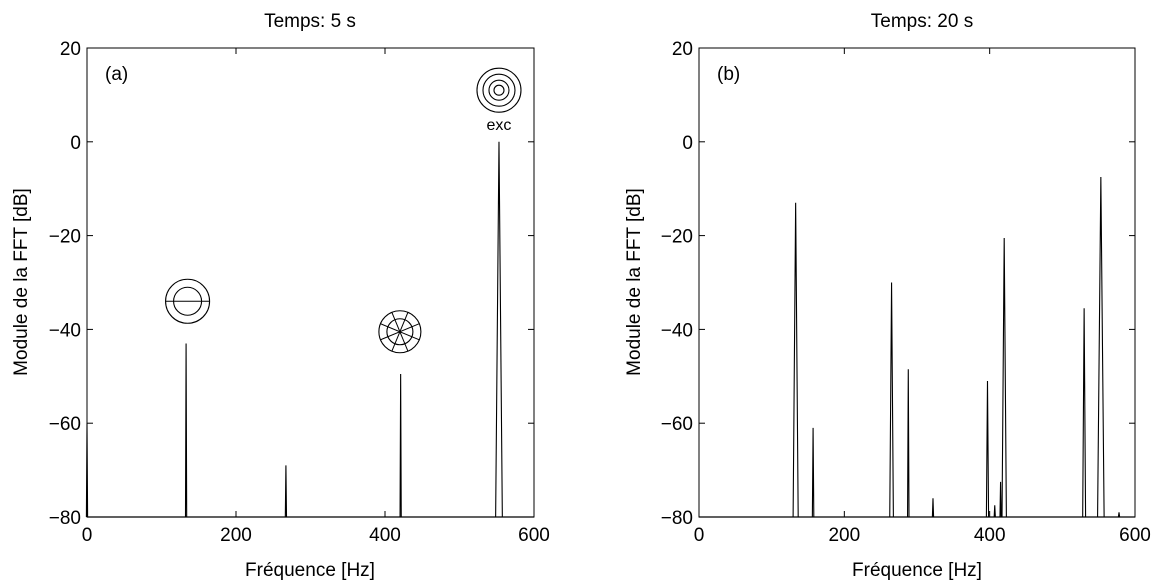  I want to click on panel-b-ytick-label: 0, so click(687, 143).